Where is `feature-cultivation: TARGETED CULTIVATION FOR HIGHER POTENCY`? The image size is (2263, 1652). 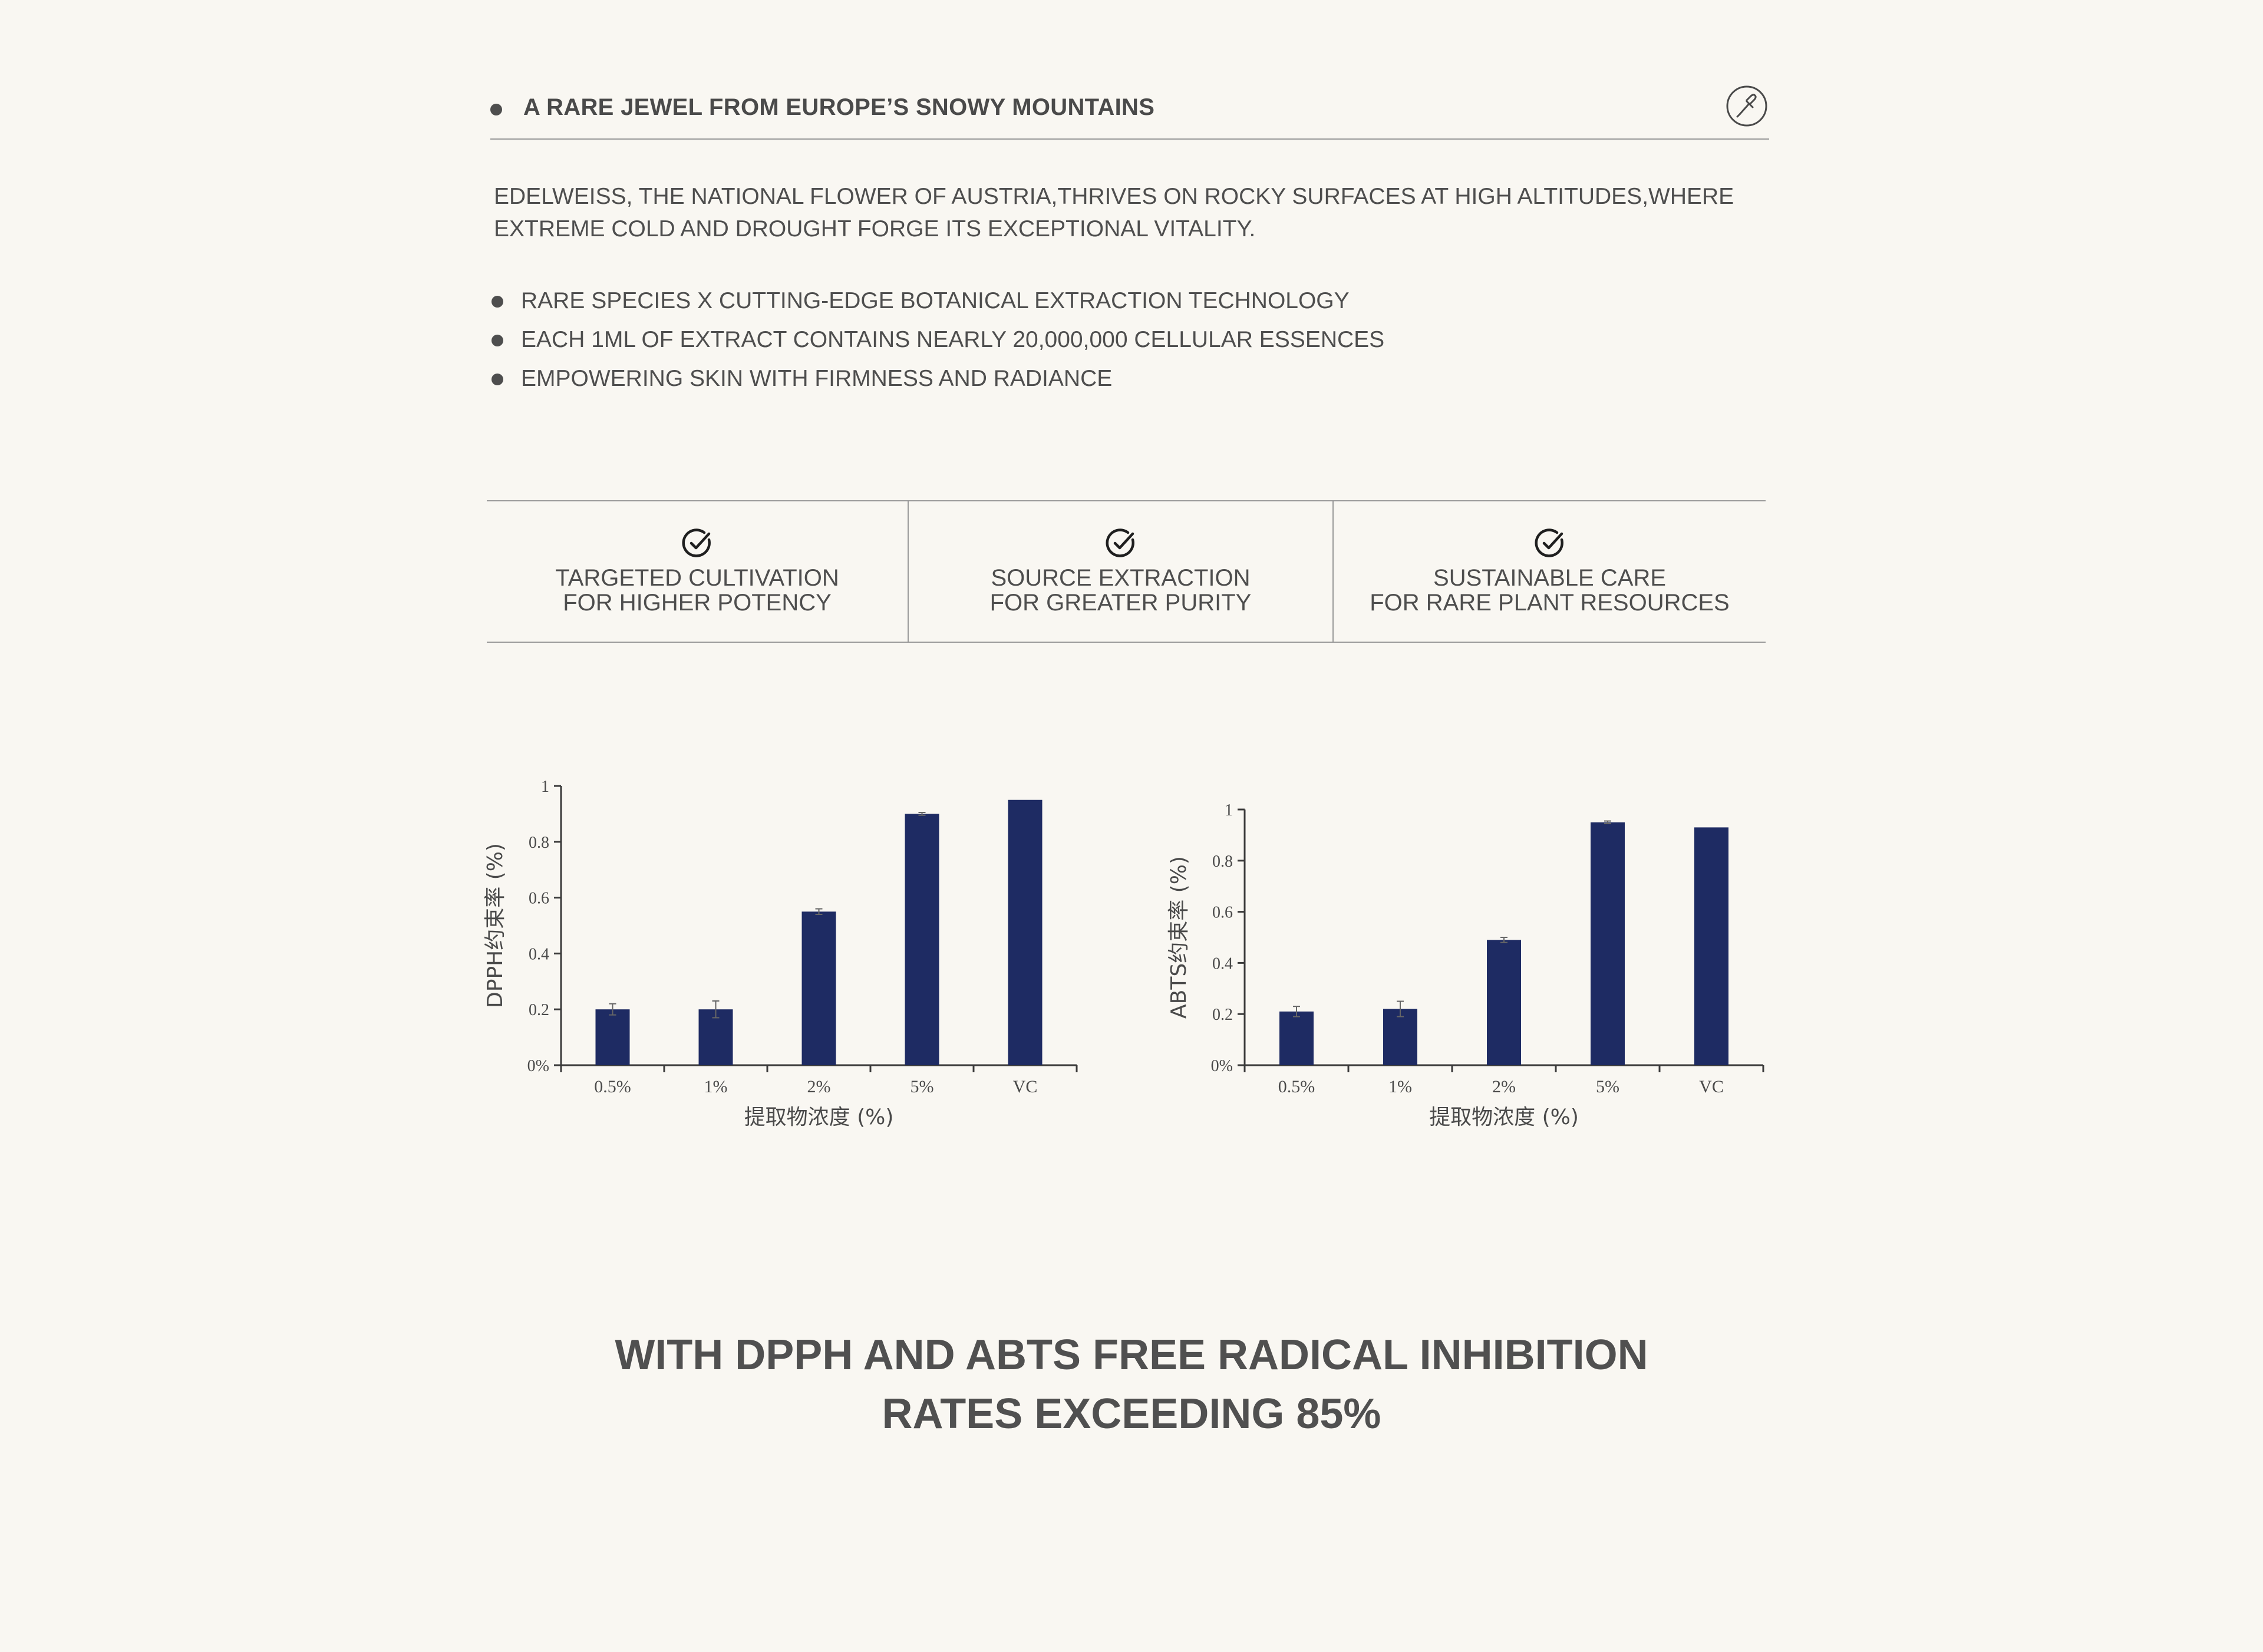
feature-cultivation: TARGETED CULTIVATION FOR HIGHER POTENCY is located at coordinates (697, 571).